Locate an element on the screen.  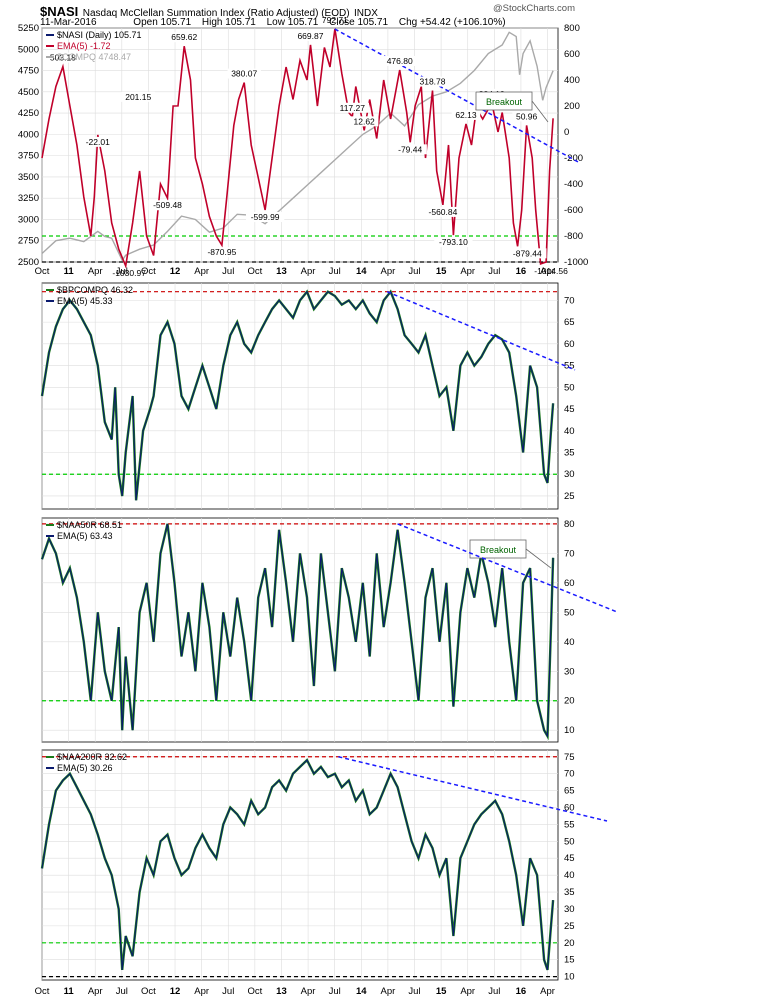
right-axis-tick: 200 is located at coordinates (572, 106).